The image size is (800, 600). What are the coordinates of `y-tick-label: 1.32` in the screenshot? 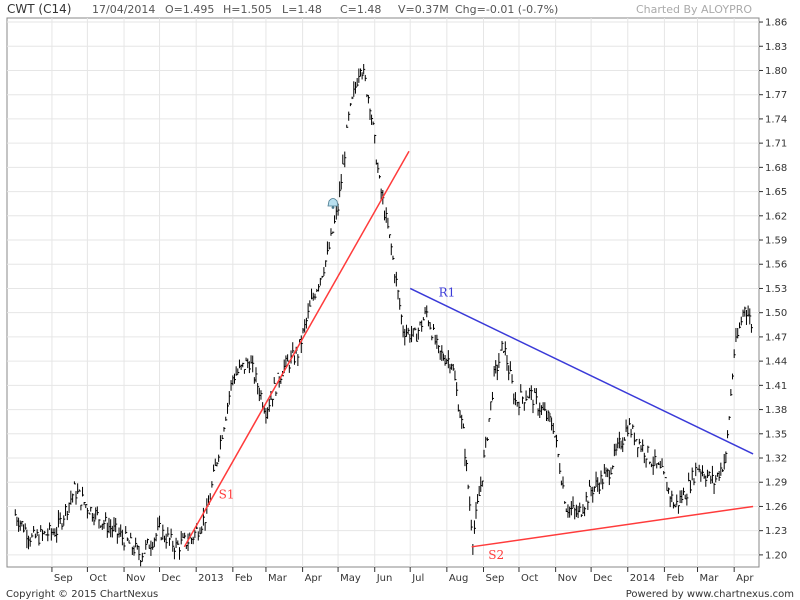 It's located at (776, 459).